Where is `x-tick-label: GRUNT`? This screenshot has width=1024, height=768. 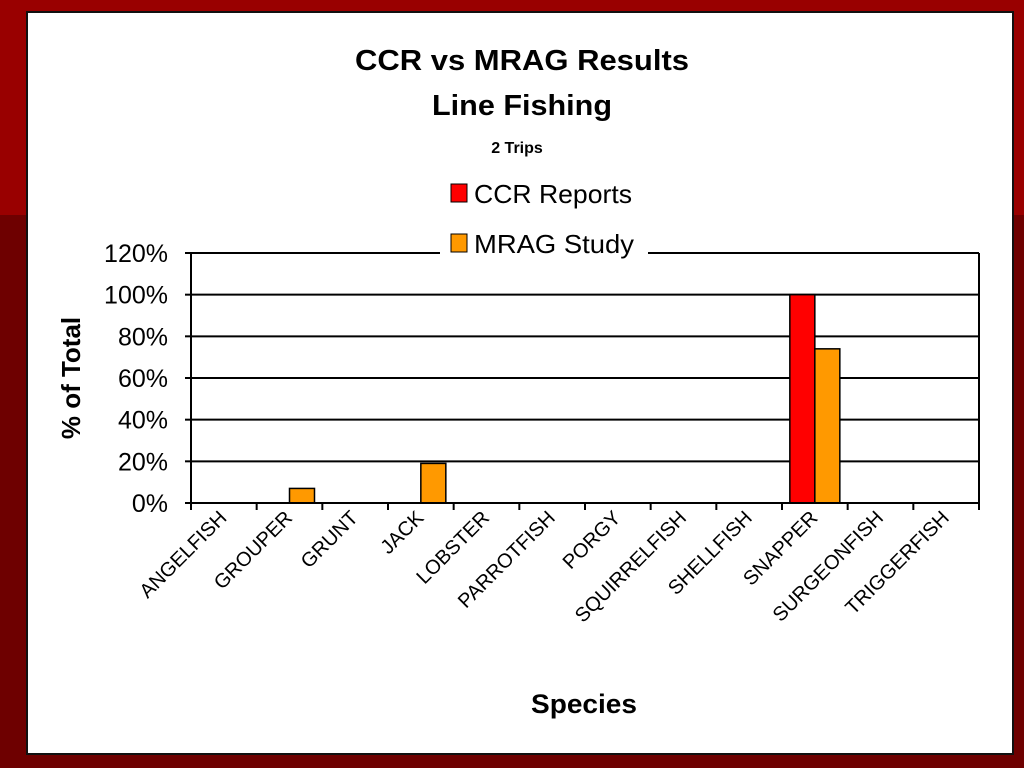 x-tick-label: GRUNT is located at coordinates (330, 540).